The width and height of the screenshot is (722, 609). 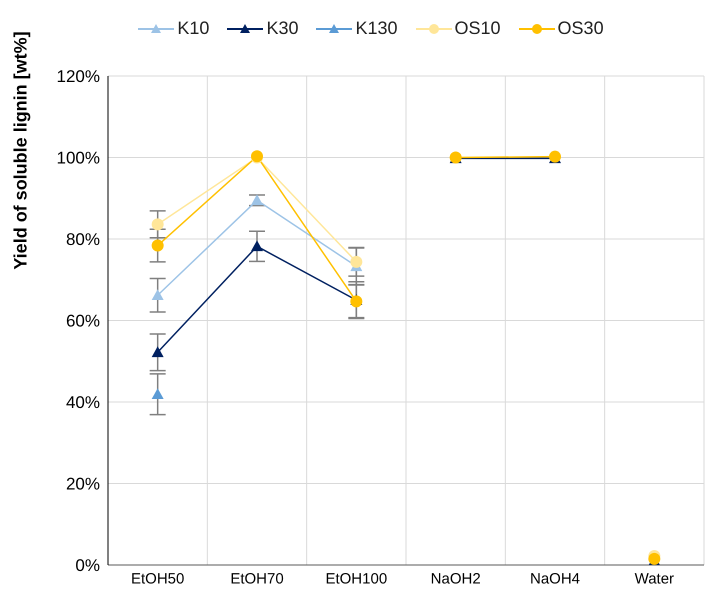 I want to click on x-tick-label: EtOH50, so click(x=157, y=579).